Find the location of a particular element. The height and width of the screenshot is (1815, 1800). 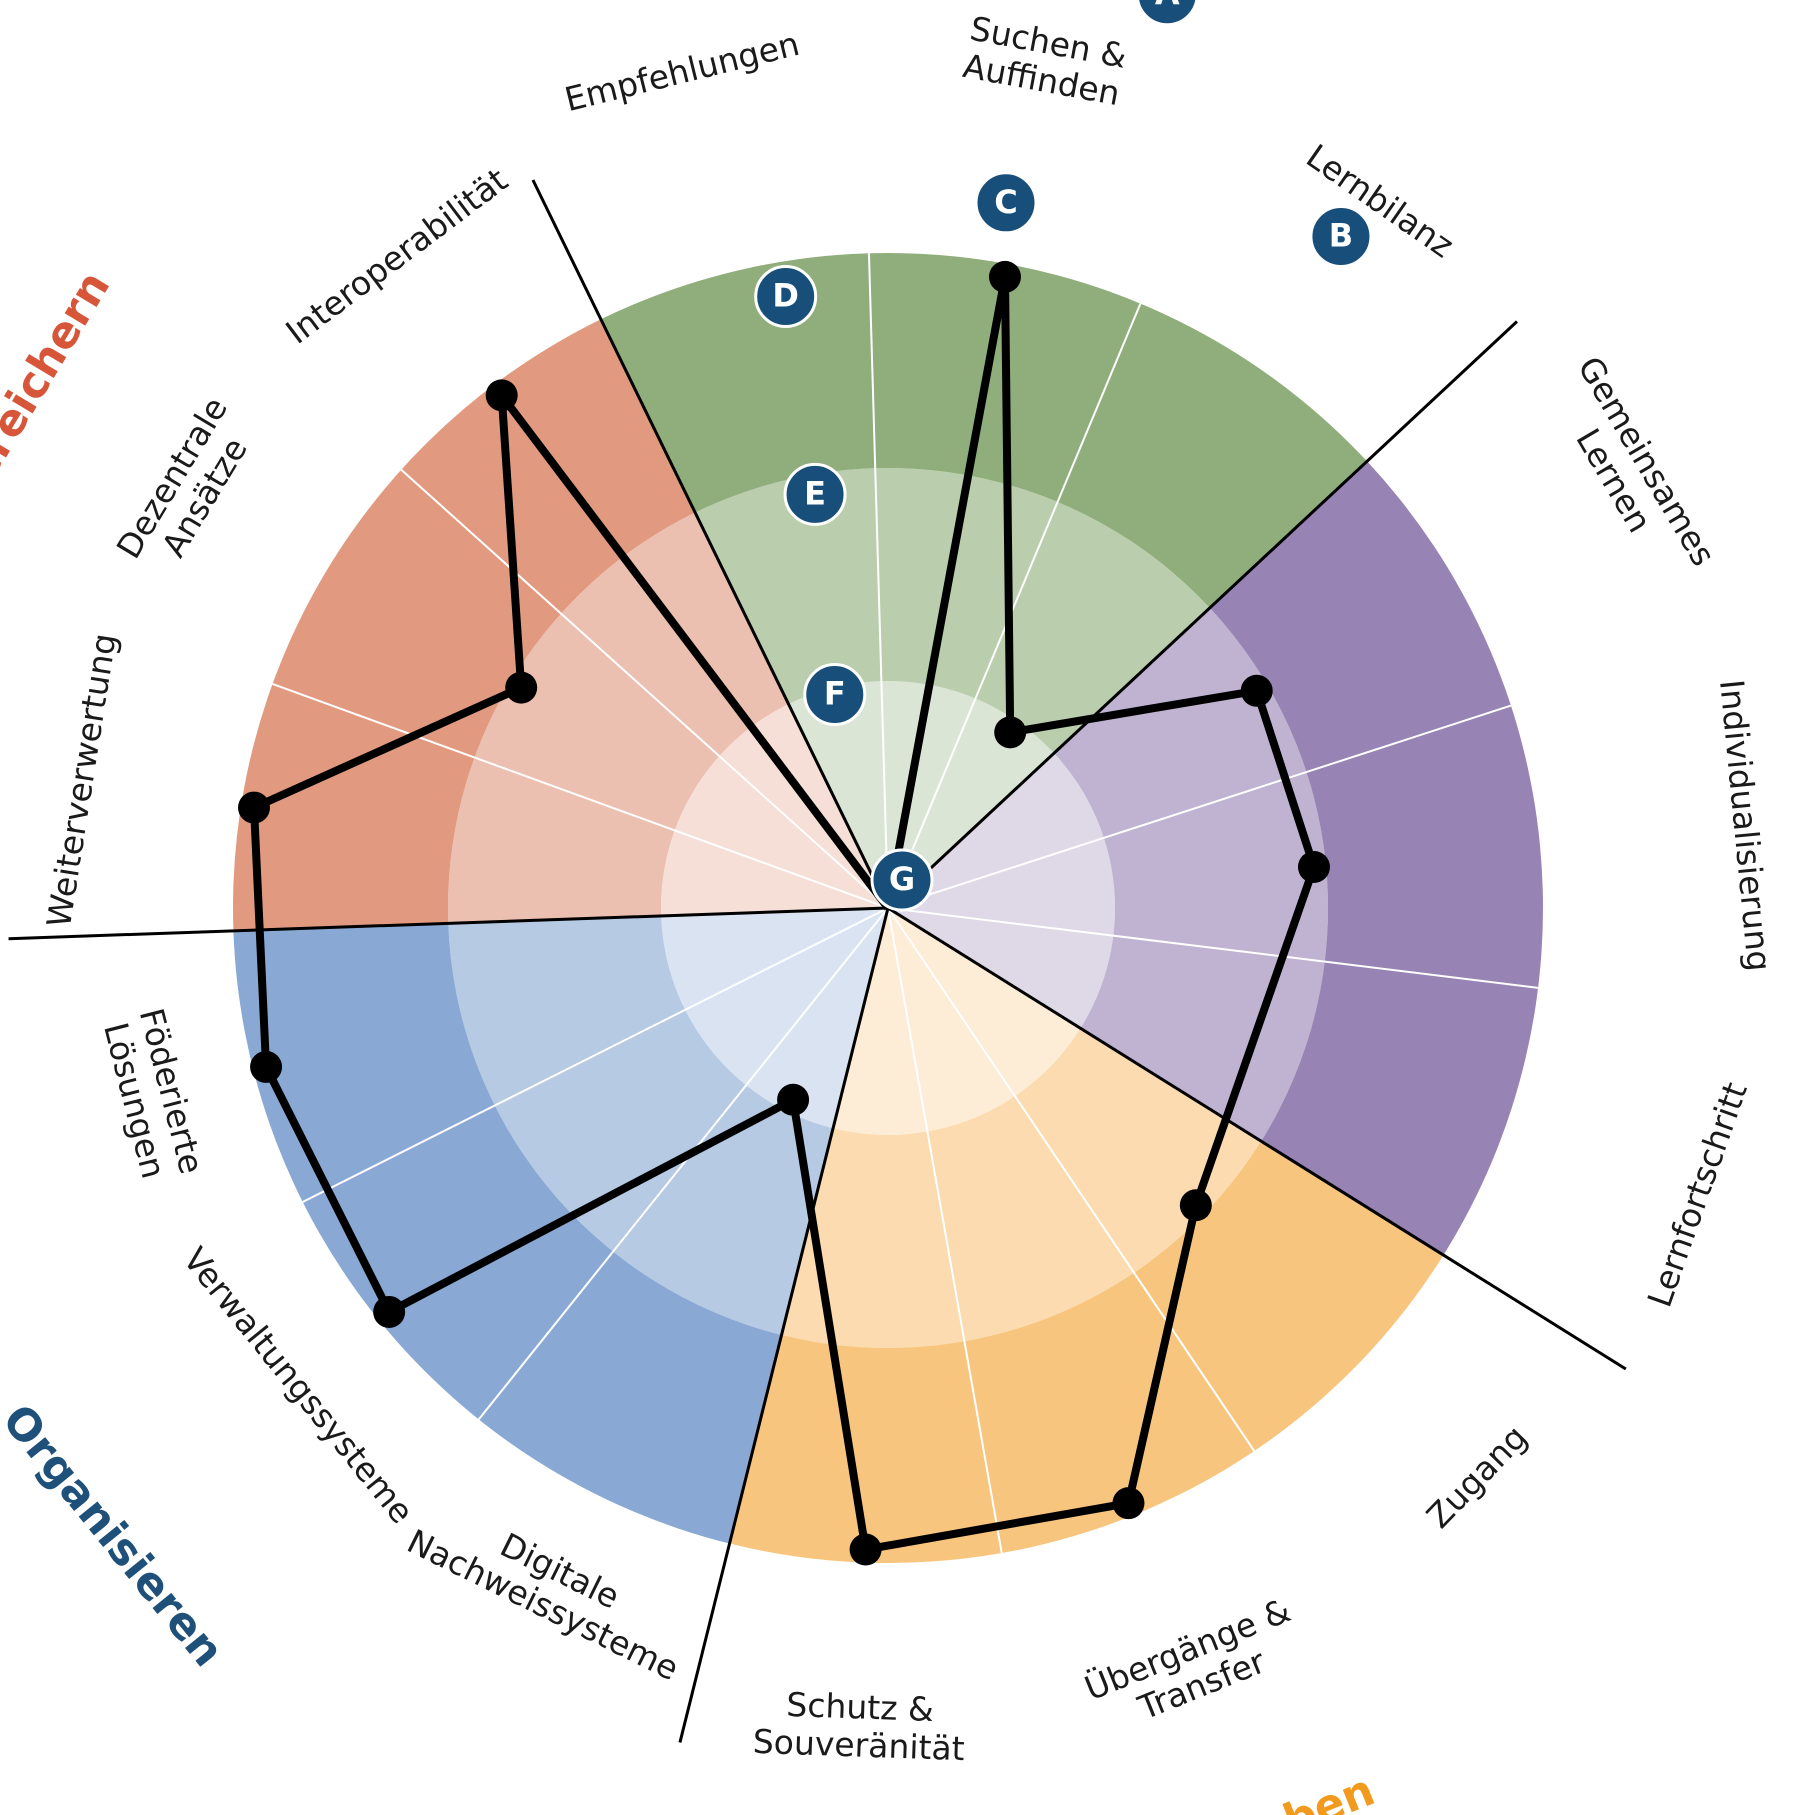

profile-point-verwaltungssysteme is located at coordinates (389, 1311).